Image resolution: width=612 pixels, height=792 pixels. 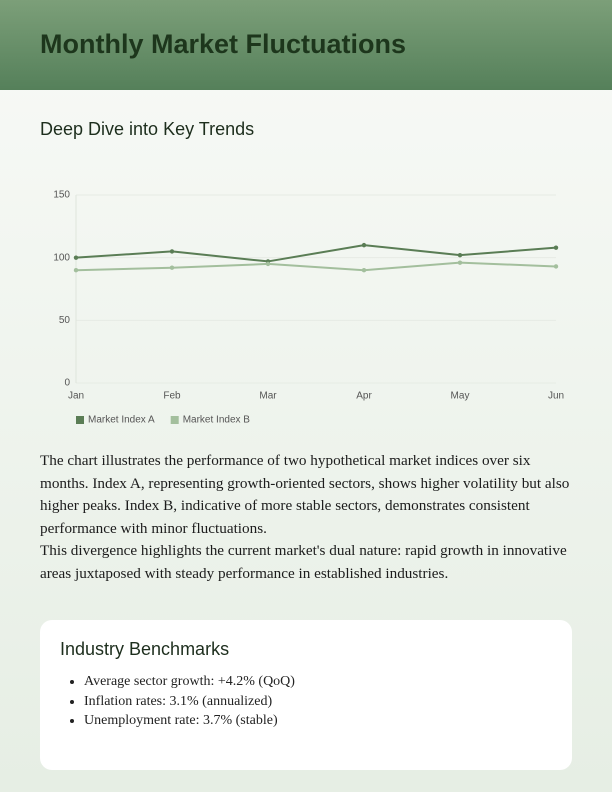 I want to click on benchmark-item: Inflation rates: 3.1% (annualized), so click(x=318, y=702).